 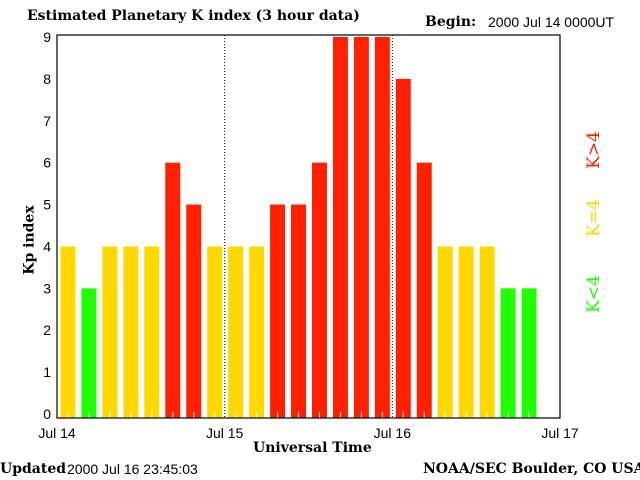 What do you see at coordinates (47, 414) in the screenshot?
I see `y-tick-label: 0` at bounding box center [47, 414].